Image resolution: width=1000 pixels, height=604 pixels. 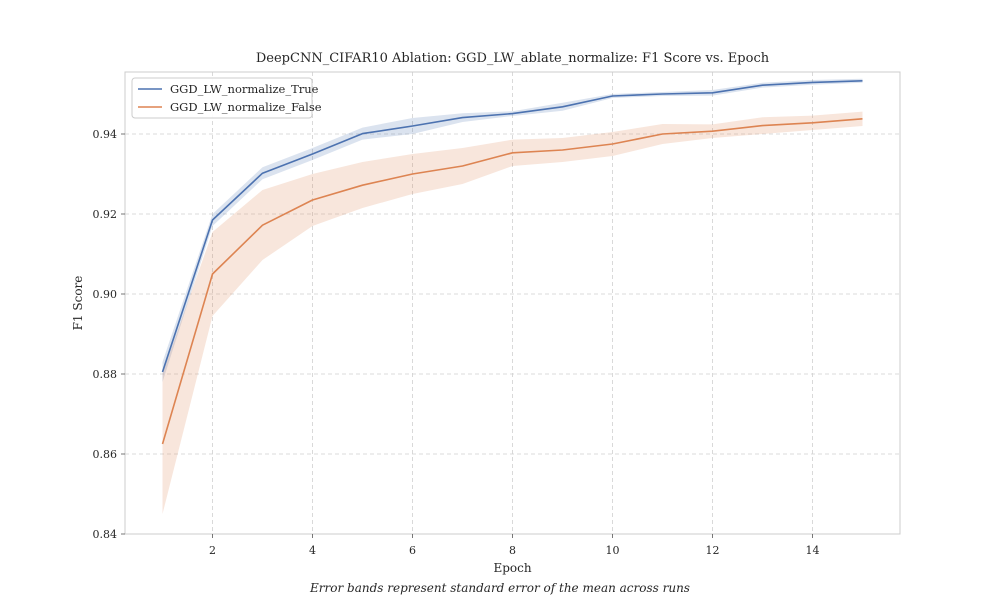 What do you see at coordinates (613, 550) in the screenshot?
I see `x-tick-label: 10` at bounding box center [613, 550].